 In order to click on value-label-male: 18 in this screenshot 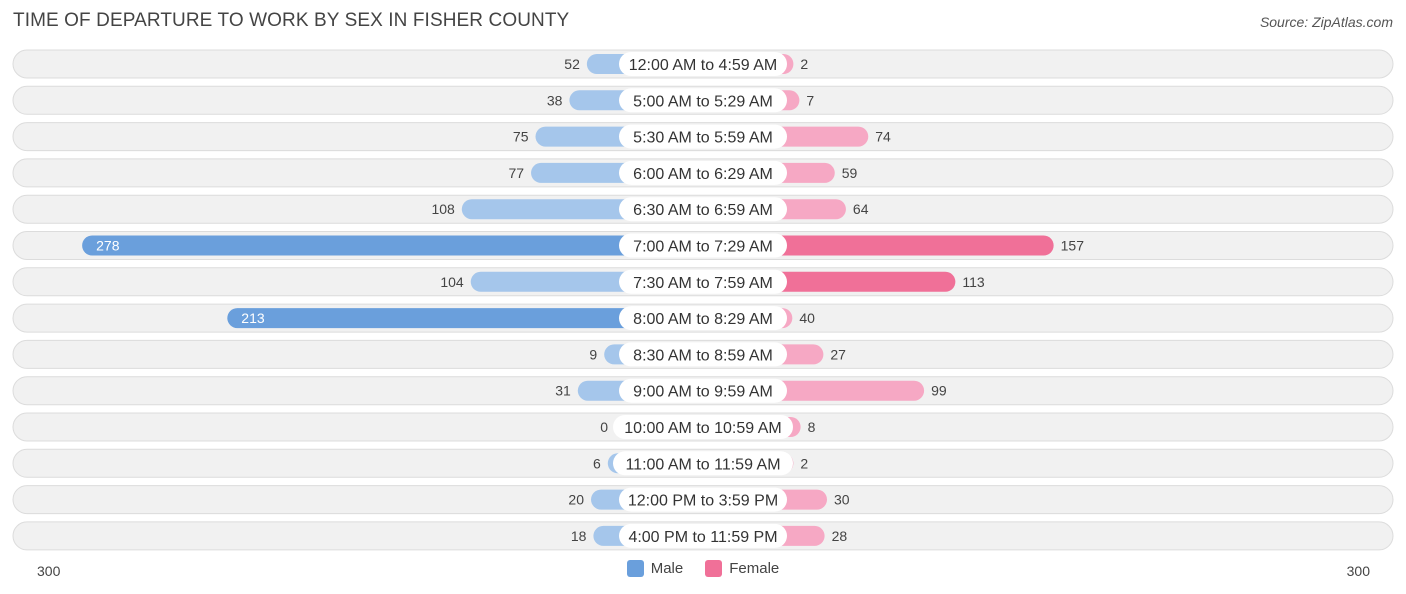, I will do `click(579, 536)`.